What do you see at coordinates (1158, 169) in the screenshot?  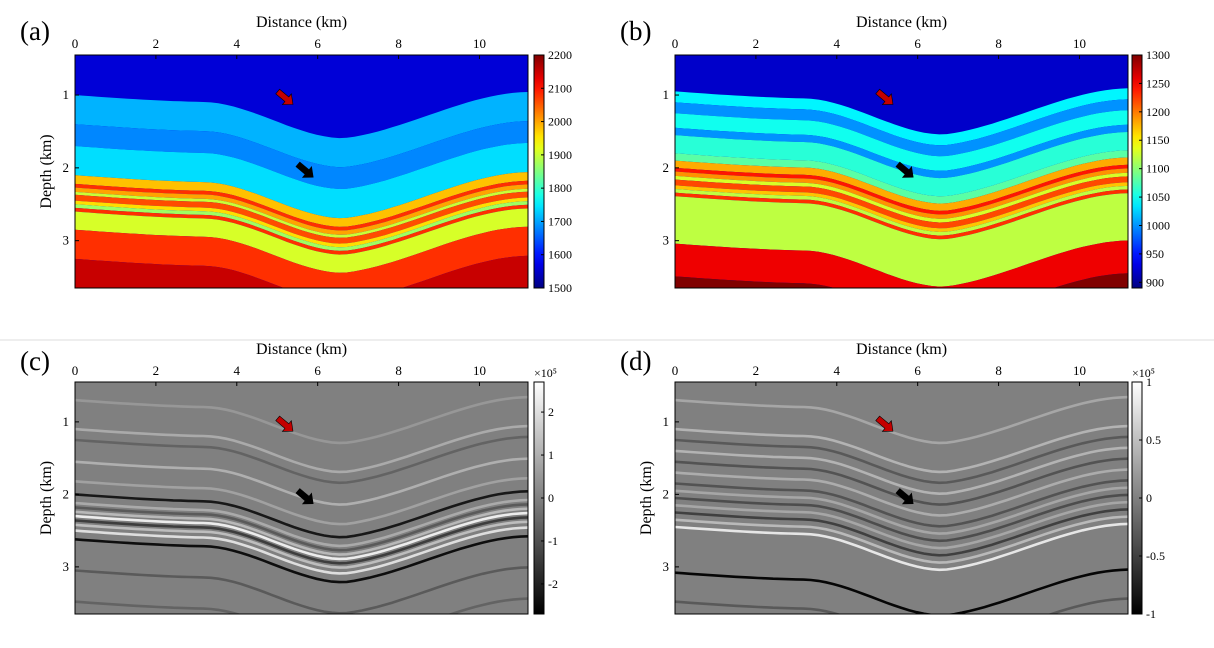 I see `colorbar-tick-label: 1100` at bounding box center [1158, 169].